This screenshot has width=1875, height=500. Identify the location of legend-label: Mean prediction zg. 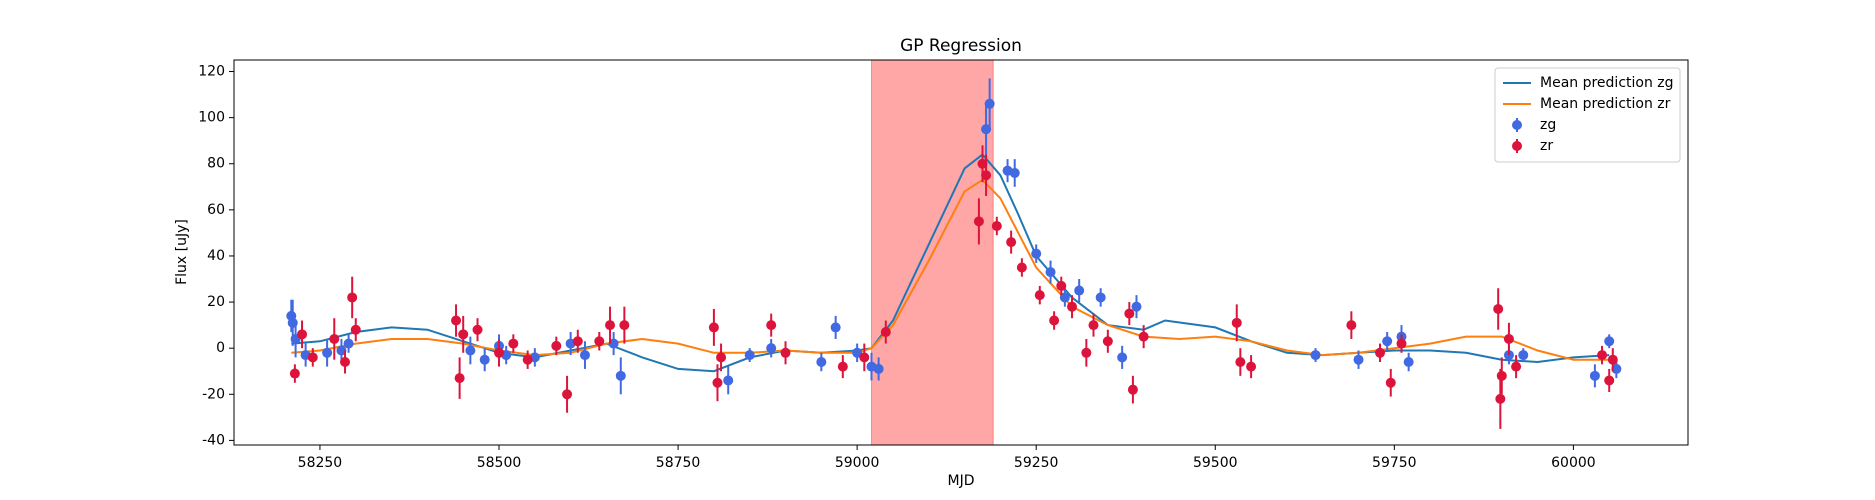
(1607, 83).